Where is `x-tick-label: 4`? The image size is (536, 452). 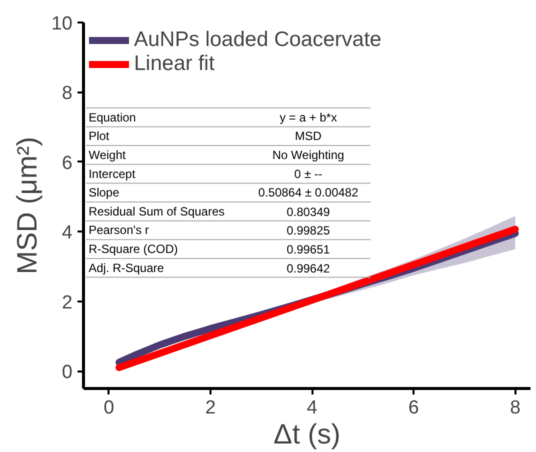 x-tick-label: 4 is located at coordinates (312, 408).